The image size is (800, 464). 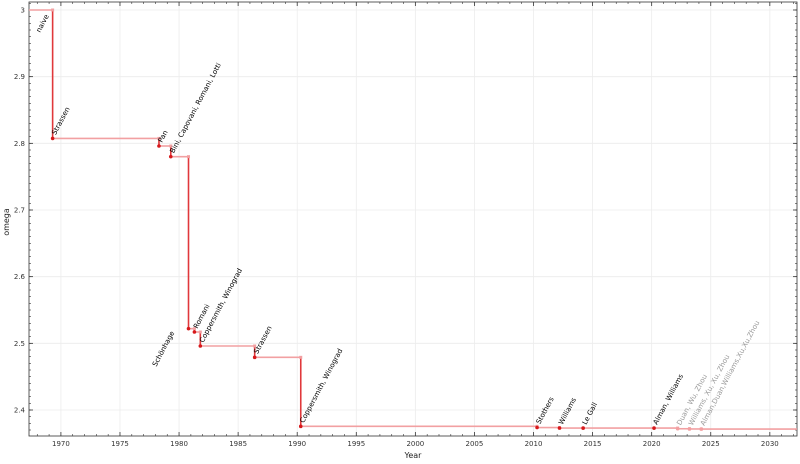 What do you see at coordinates (567, 411) in the screenshot?
I see `point-label: Williams` at bounding box center [567, 411].